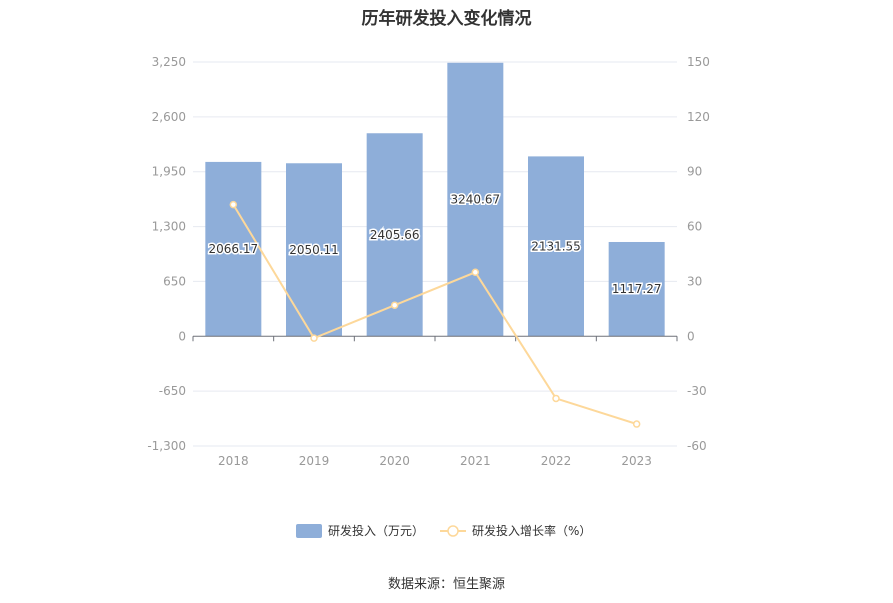  I want to click on data-source: 数据来源：恒生聚源, so click(446, 584).